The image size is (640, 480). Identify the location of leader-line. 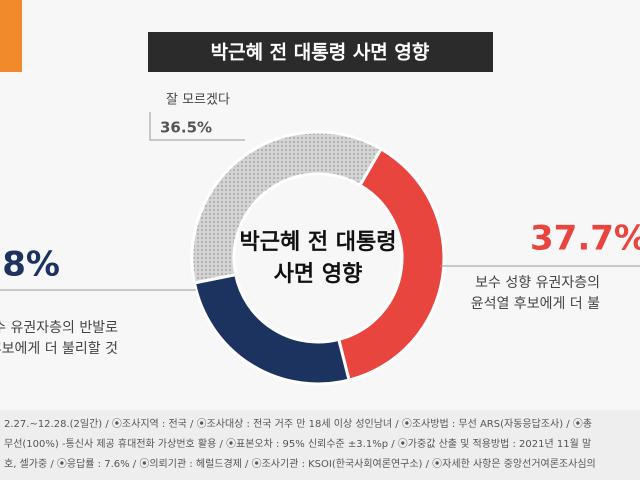
(197, 126).